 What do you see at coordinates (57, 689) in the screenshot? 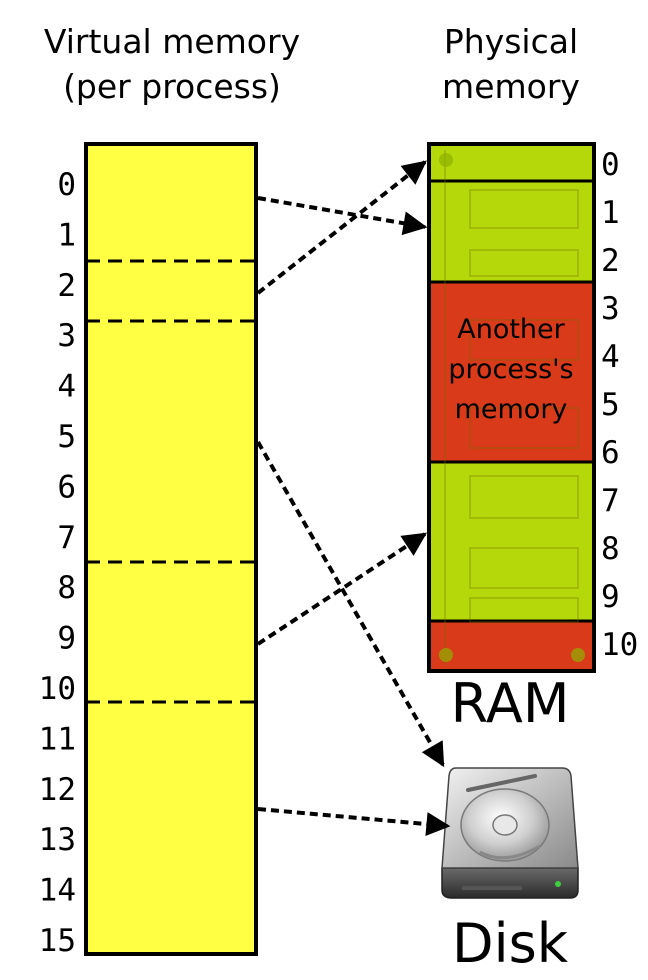
I see `virtual-row-number: 10` at bounding box center [57, 689].